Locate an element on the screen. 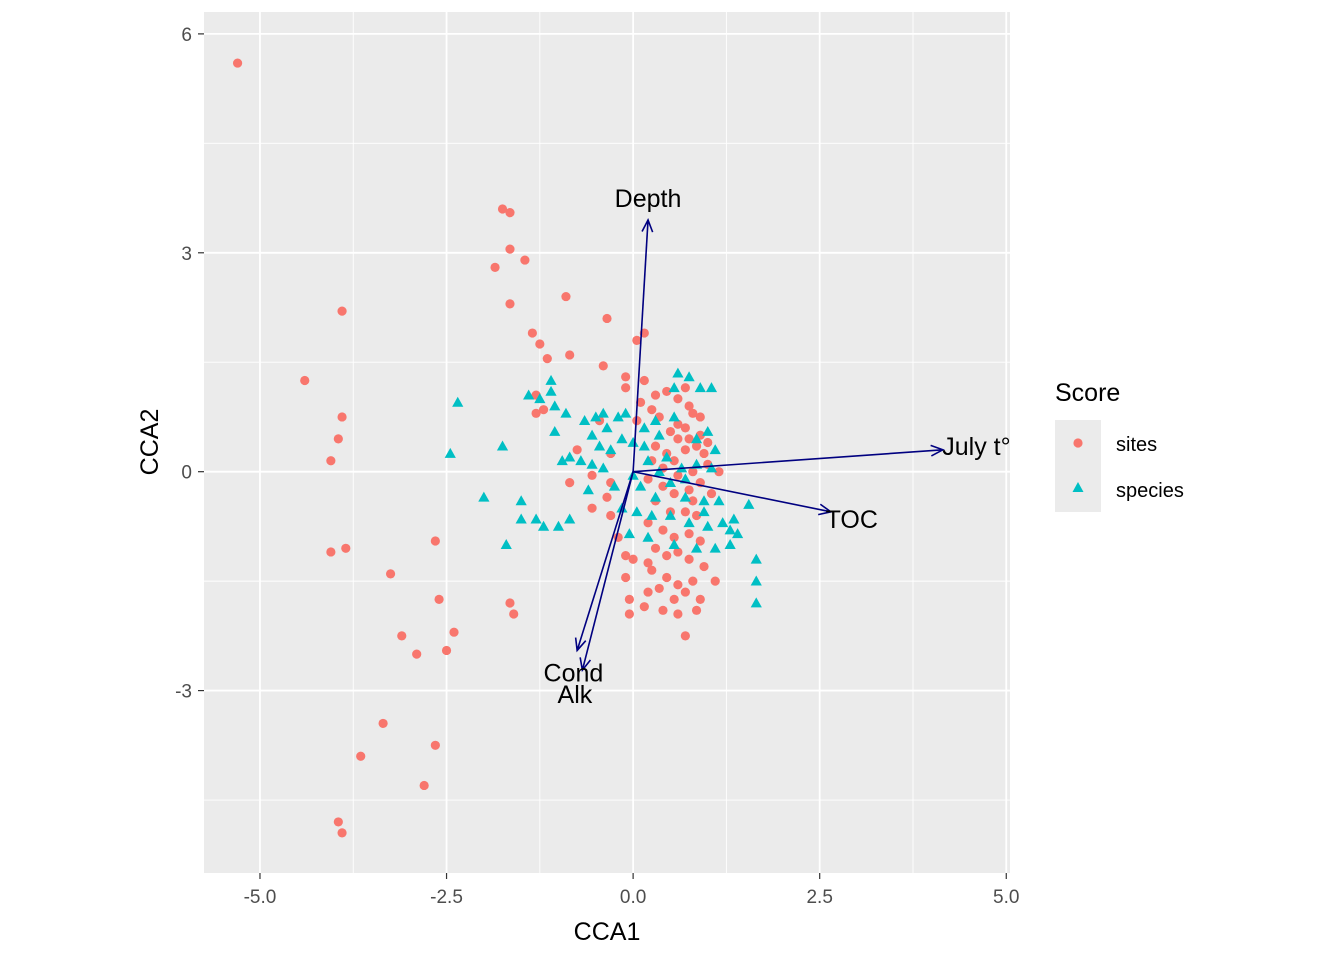  legend-title: Score is located at coordinates (1087, 393).